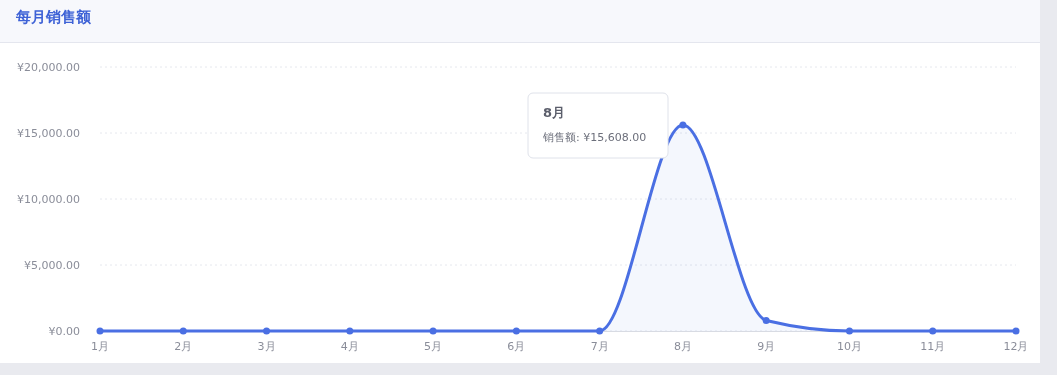 This screenshot has width=1057, height=375. What do you see at coordinates (64, 331) in the screenshot?
I see `y-tick-label: ¥0.00` at bounding box center [64, 331].